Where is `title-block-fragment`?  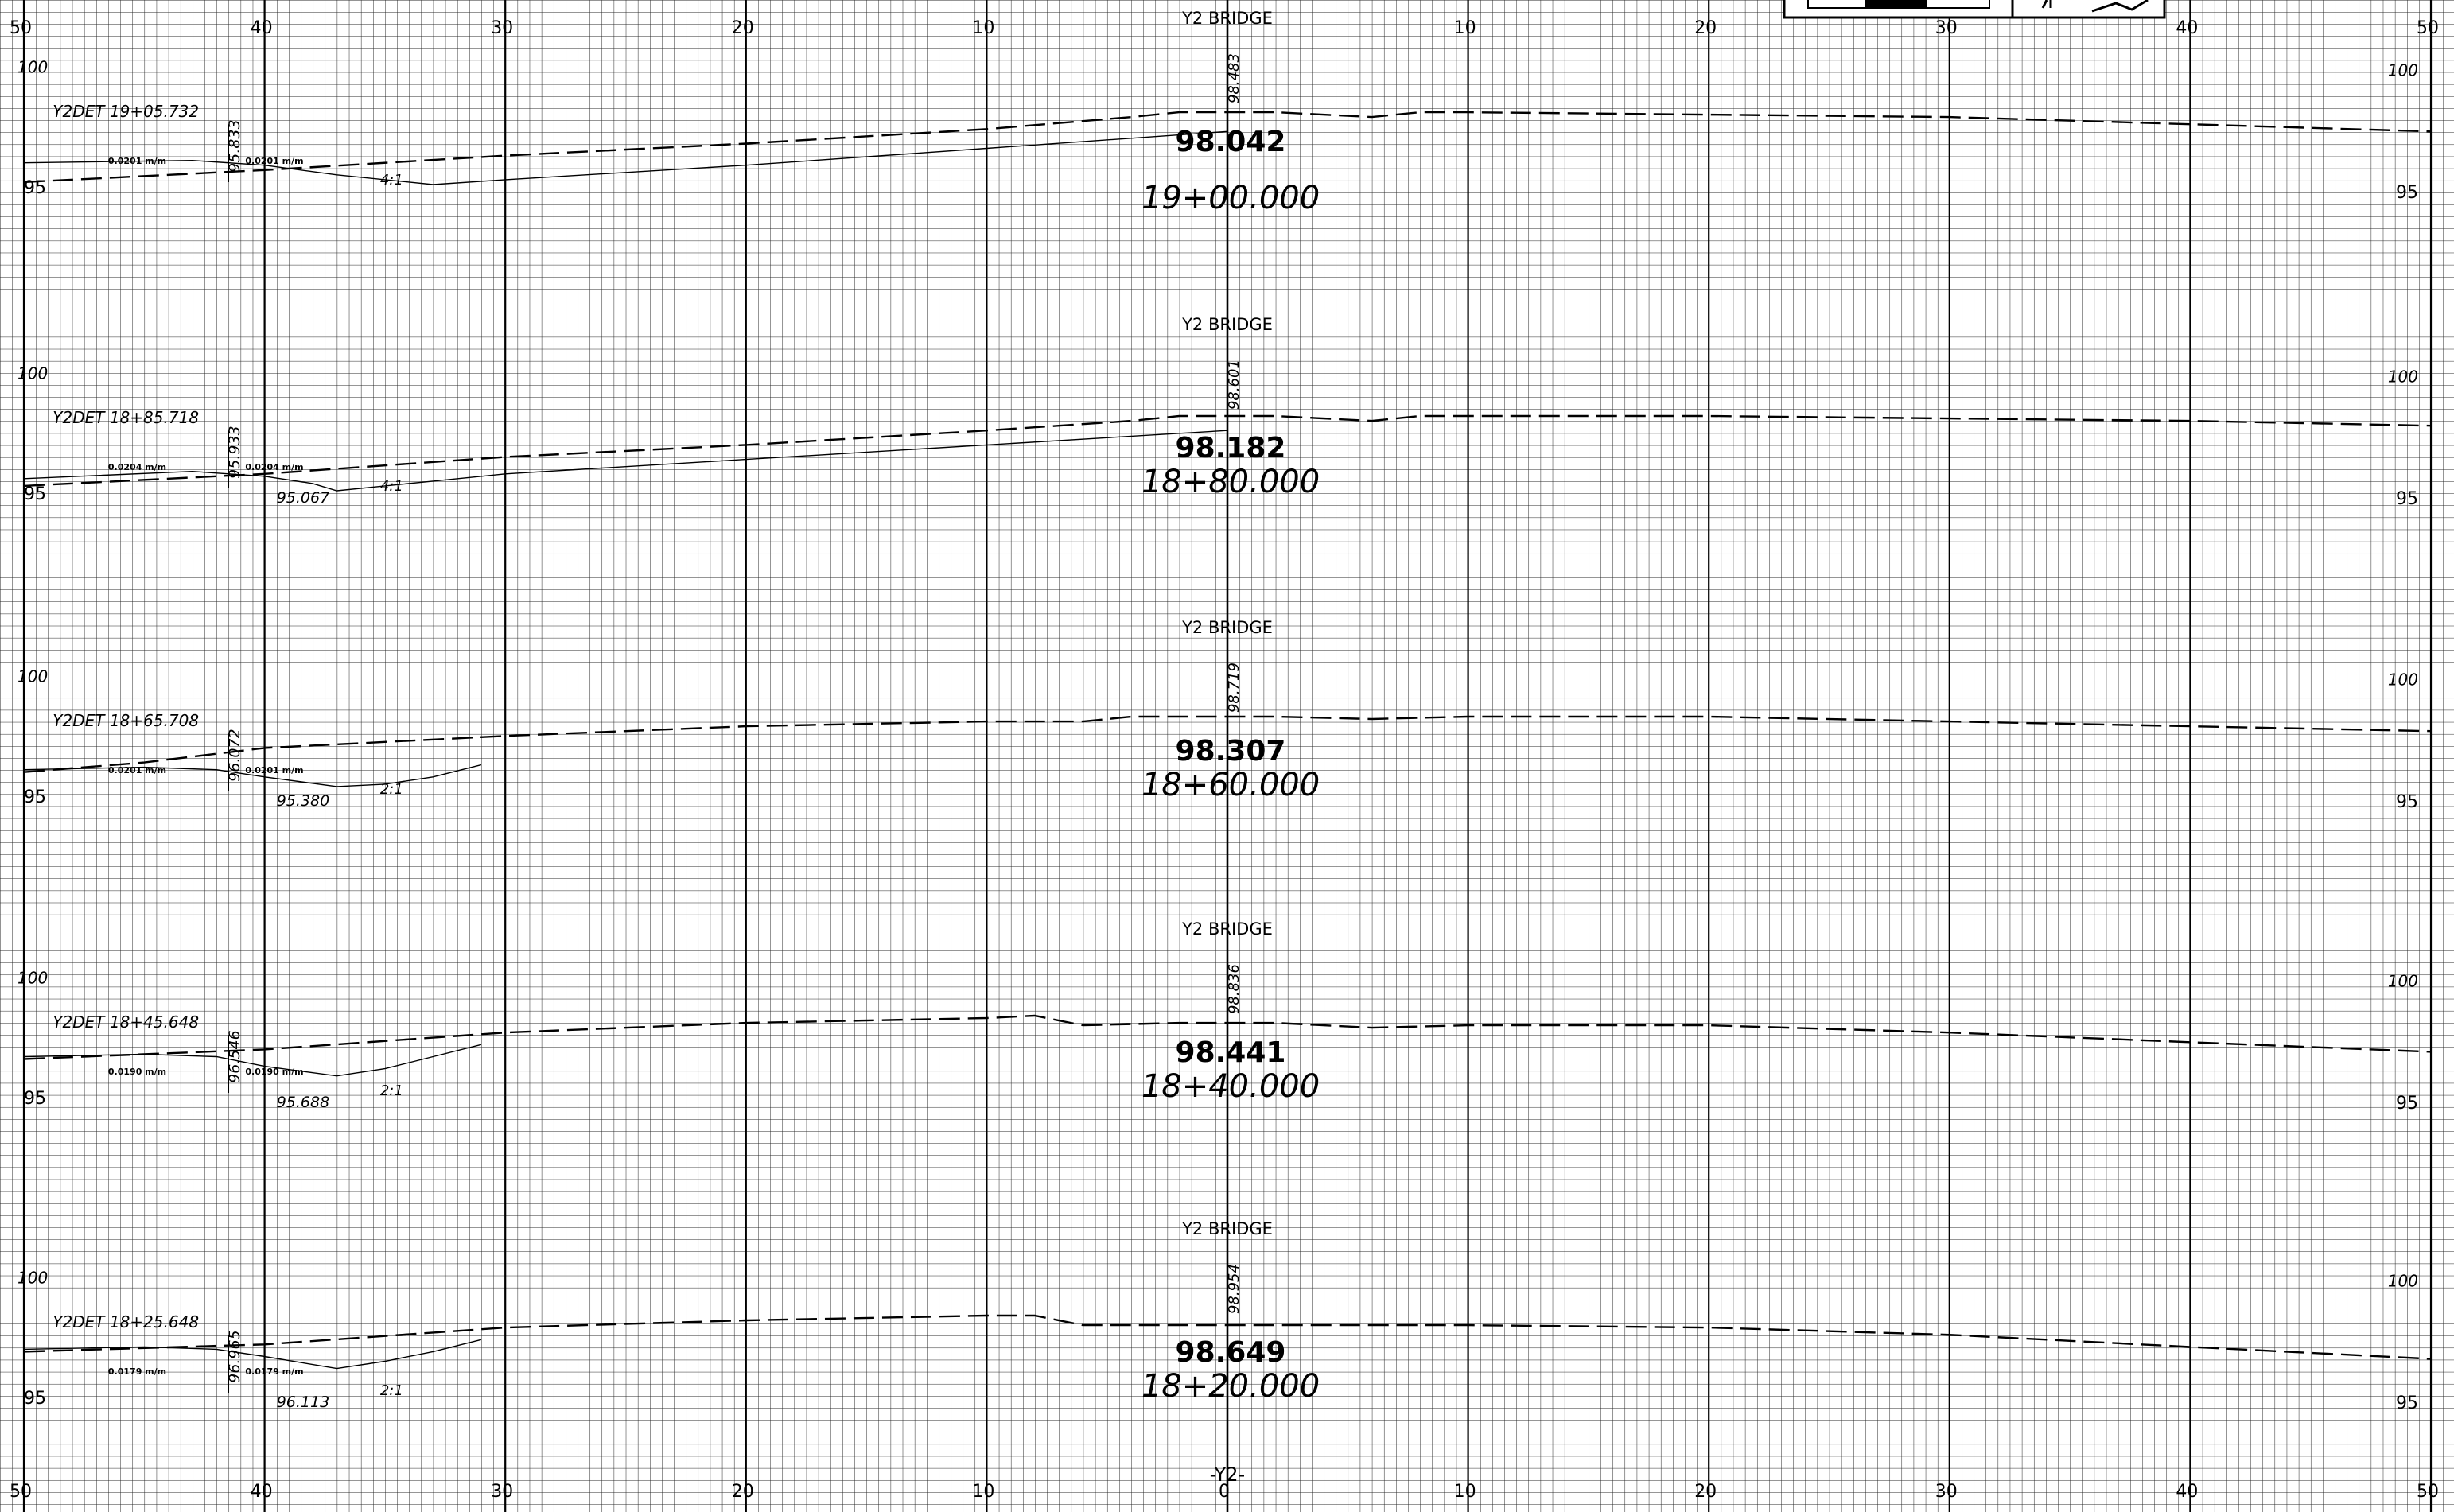 title-block-fragment is located at coordinates (1974, 9).